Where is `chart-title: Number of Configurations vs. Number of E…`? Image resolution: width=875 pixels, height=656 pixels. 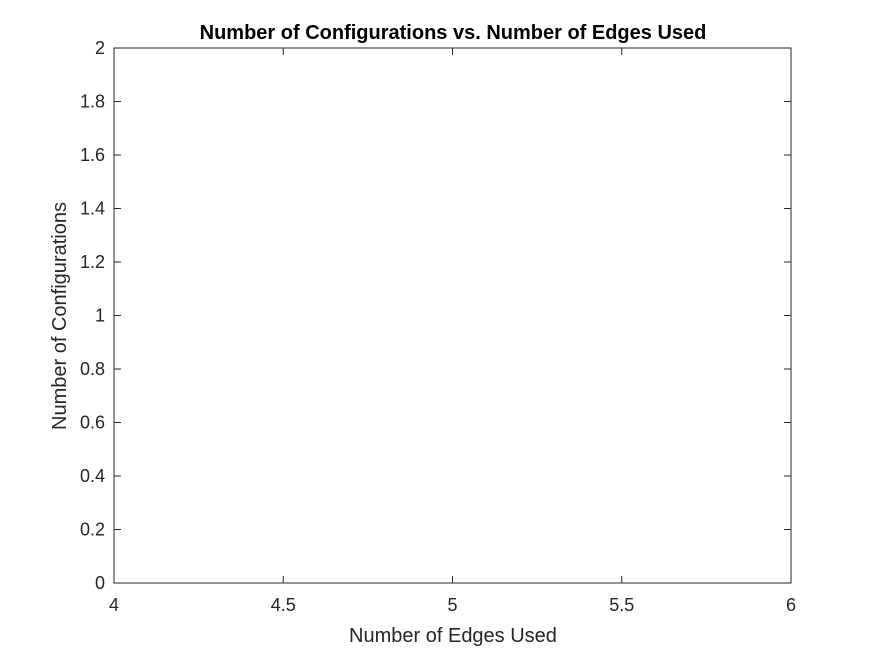
chart-title: Number of Configurations vs. Number of E… is located at coordinates (453, 33).